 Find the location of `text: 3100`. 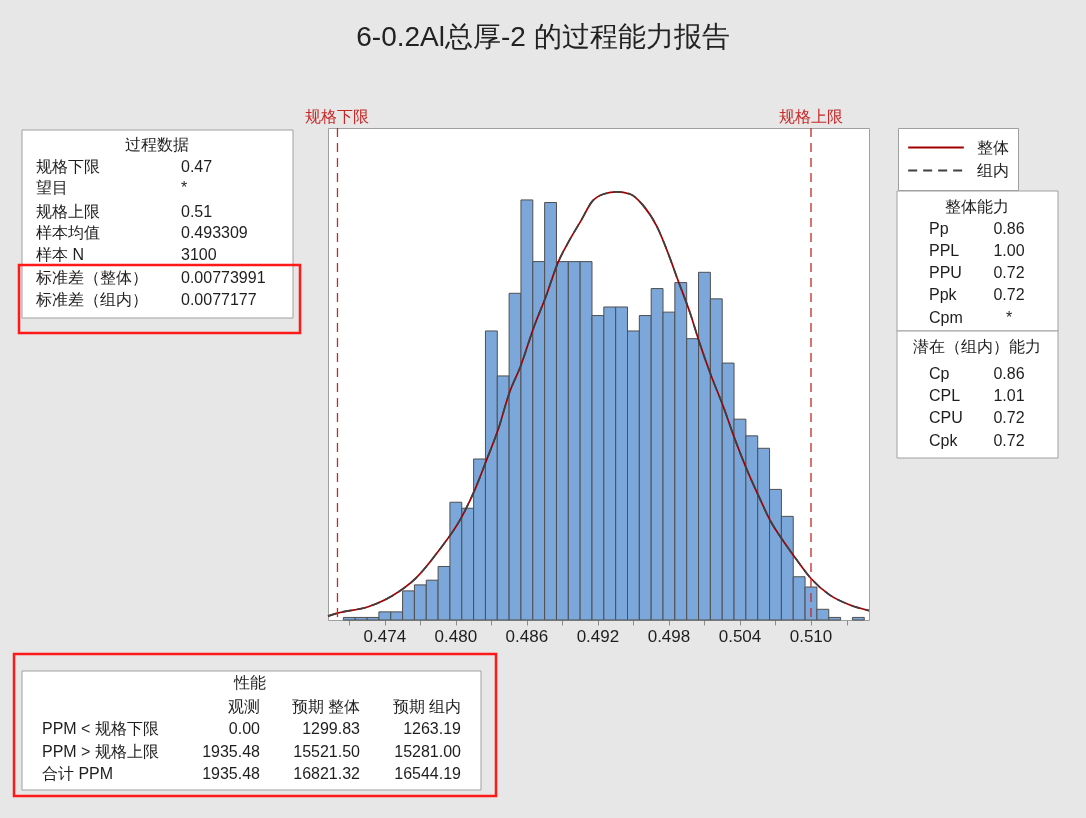

text: 3100 is located at coordinates (199, 254).